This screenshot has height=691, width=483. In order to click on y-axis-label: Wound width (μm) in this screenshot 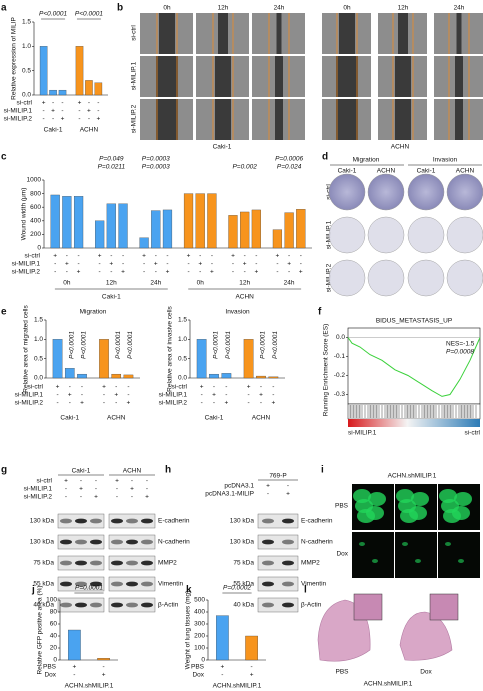, I will do `click(24, 214)`.